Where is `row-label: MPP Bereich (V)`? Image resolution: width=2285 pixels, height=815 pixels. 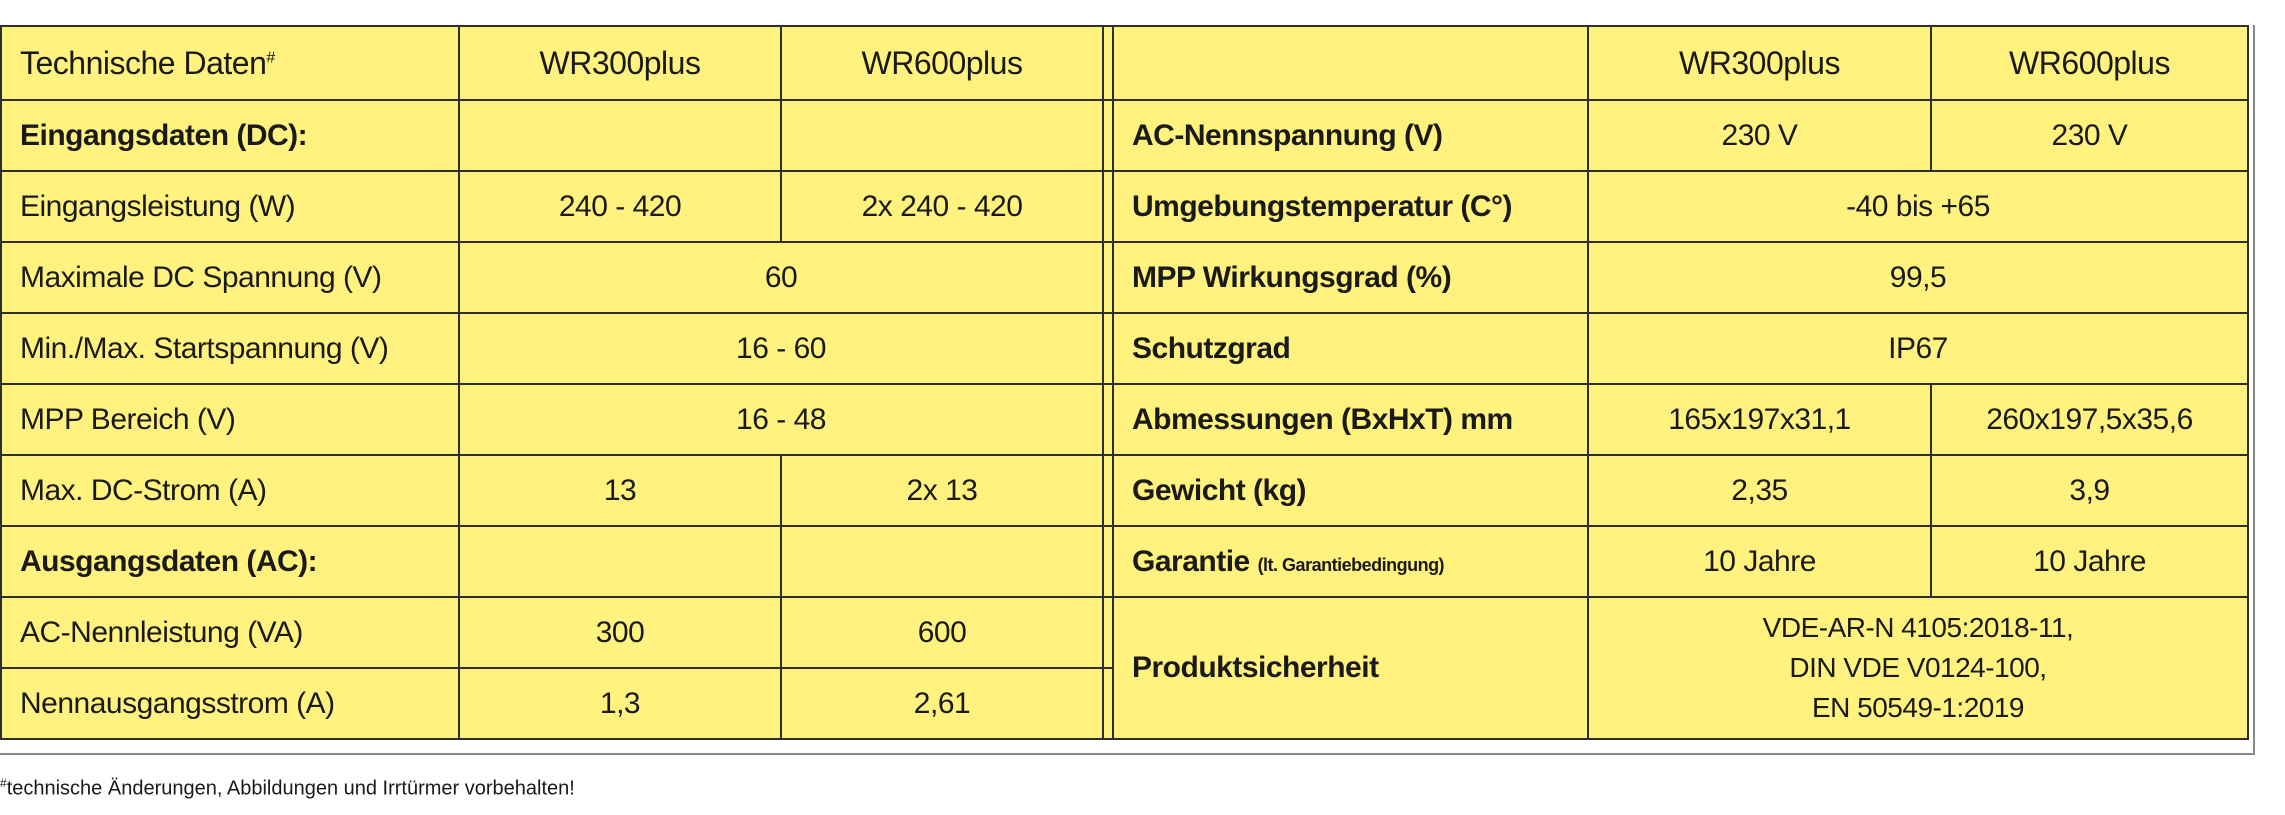 row-label: MPP Bereich (V) is located at coordinates (230, 419).